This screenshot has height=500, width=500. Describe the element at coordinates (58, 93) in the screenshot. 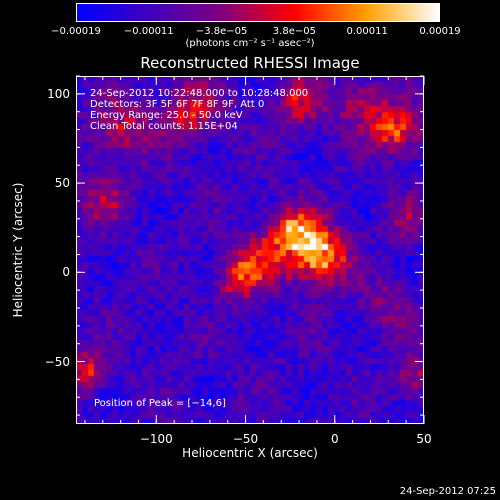

I see `y-tick-label: 100` at that location.